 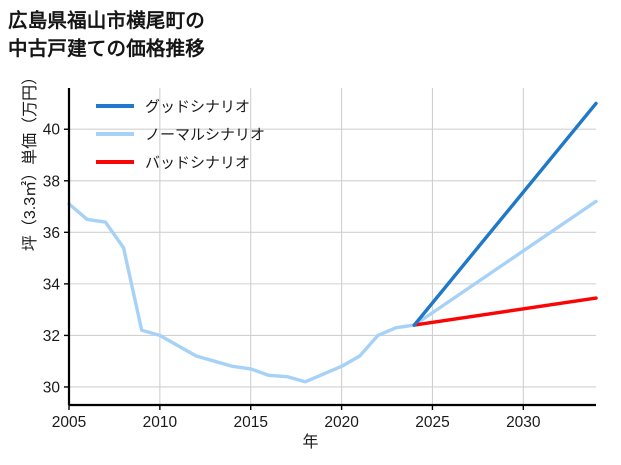 I want to click on y-tick-label: 38, so click(x=51, y=181).